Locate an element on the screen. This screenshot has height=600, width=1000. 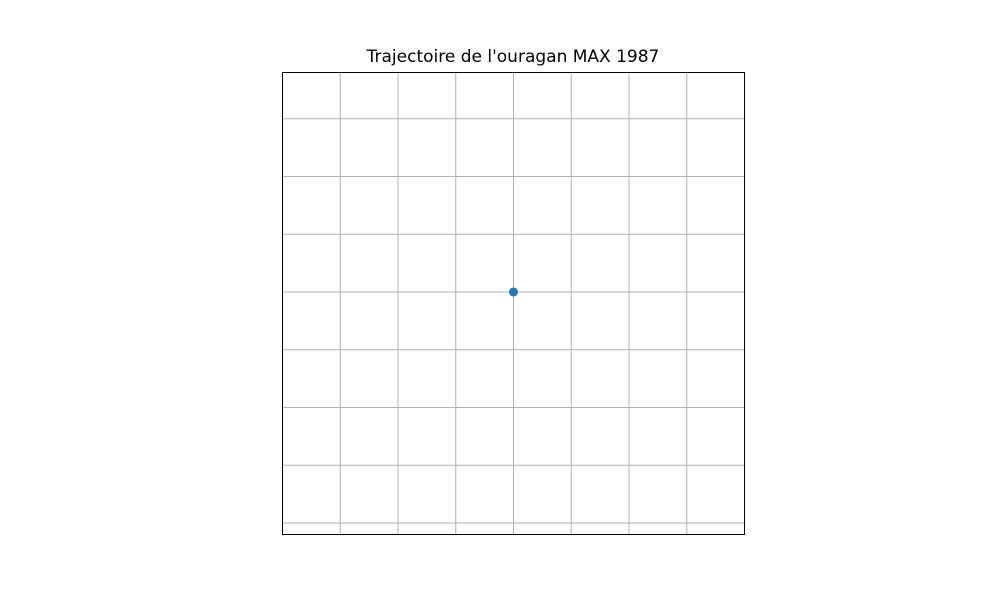
track-point is located at coordinates (513, 292).